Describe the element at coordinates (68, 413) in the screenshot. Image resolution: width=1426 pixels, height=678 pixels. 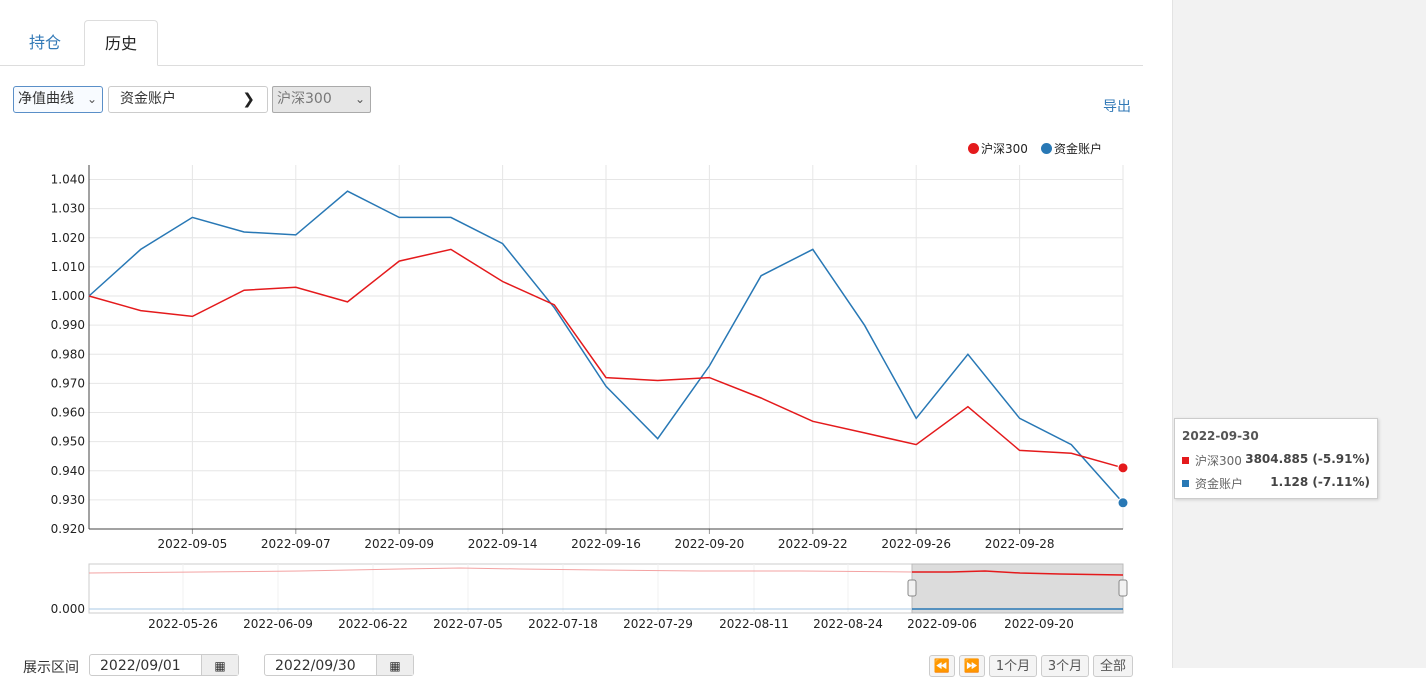
I see `y-tick-label: 0.960` at that location.